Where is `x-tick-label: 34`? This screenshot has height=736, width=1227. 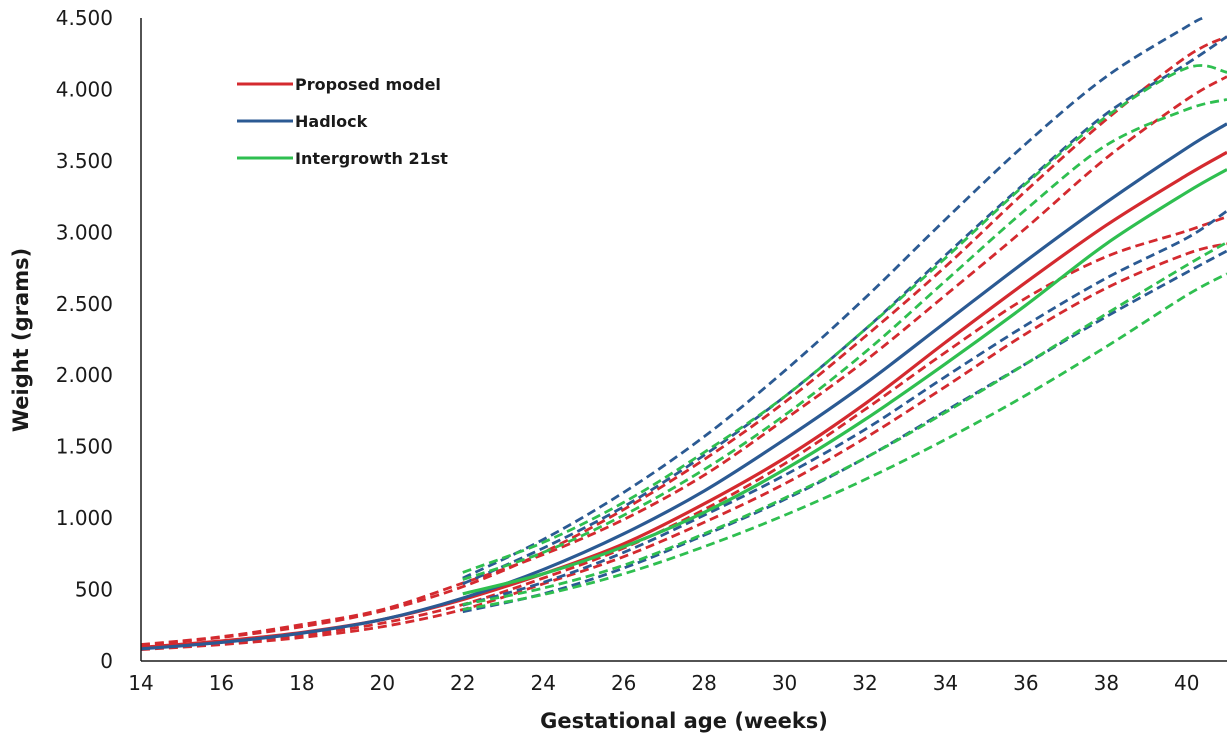 x-tick-label: 34 is located at coordinates (945, 683).